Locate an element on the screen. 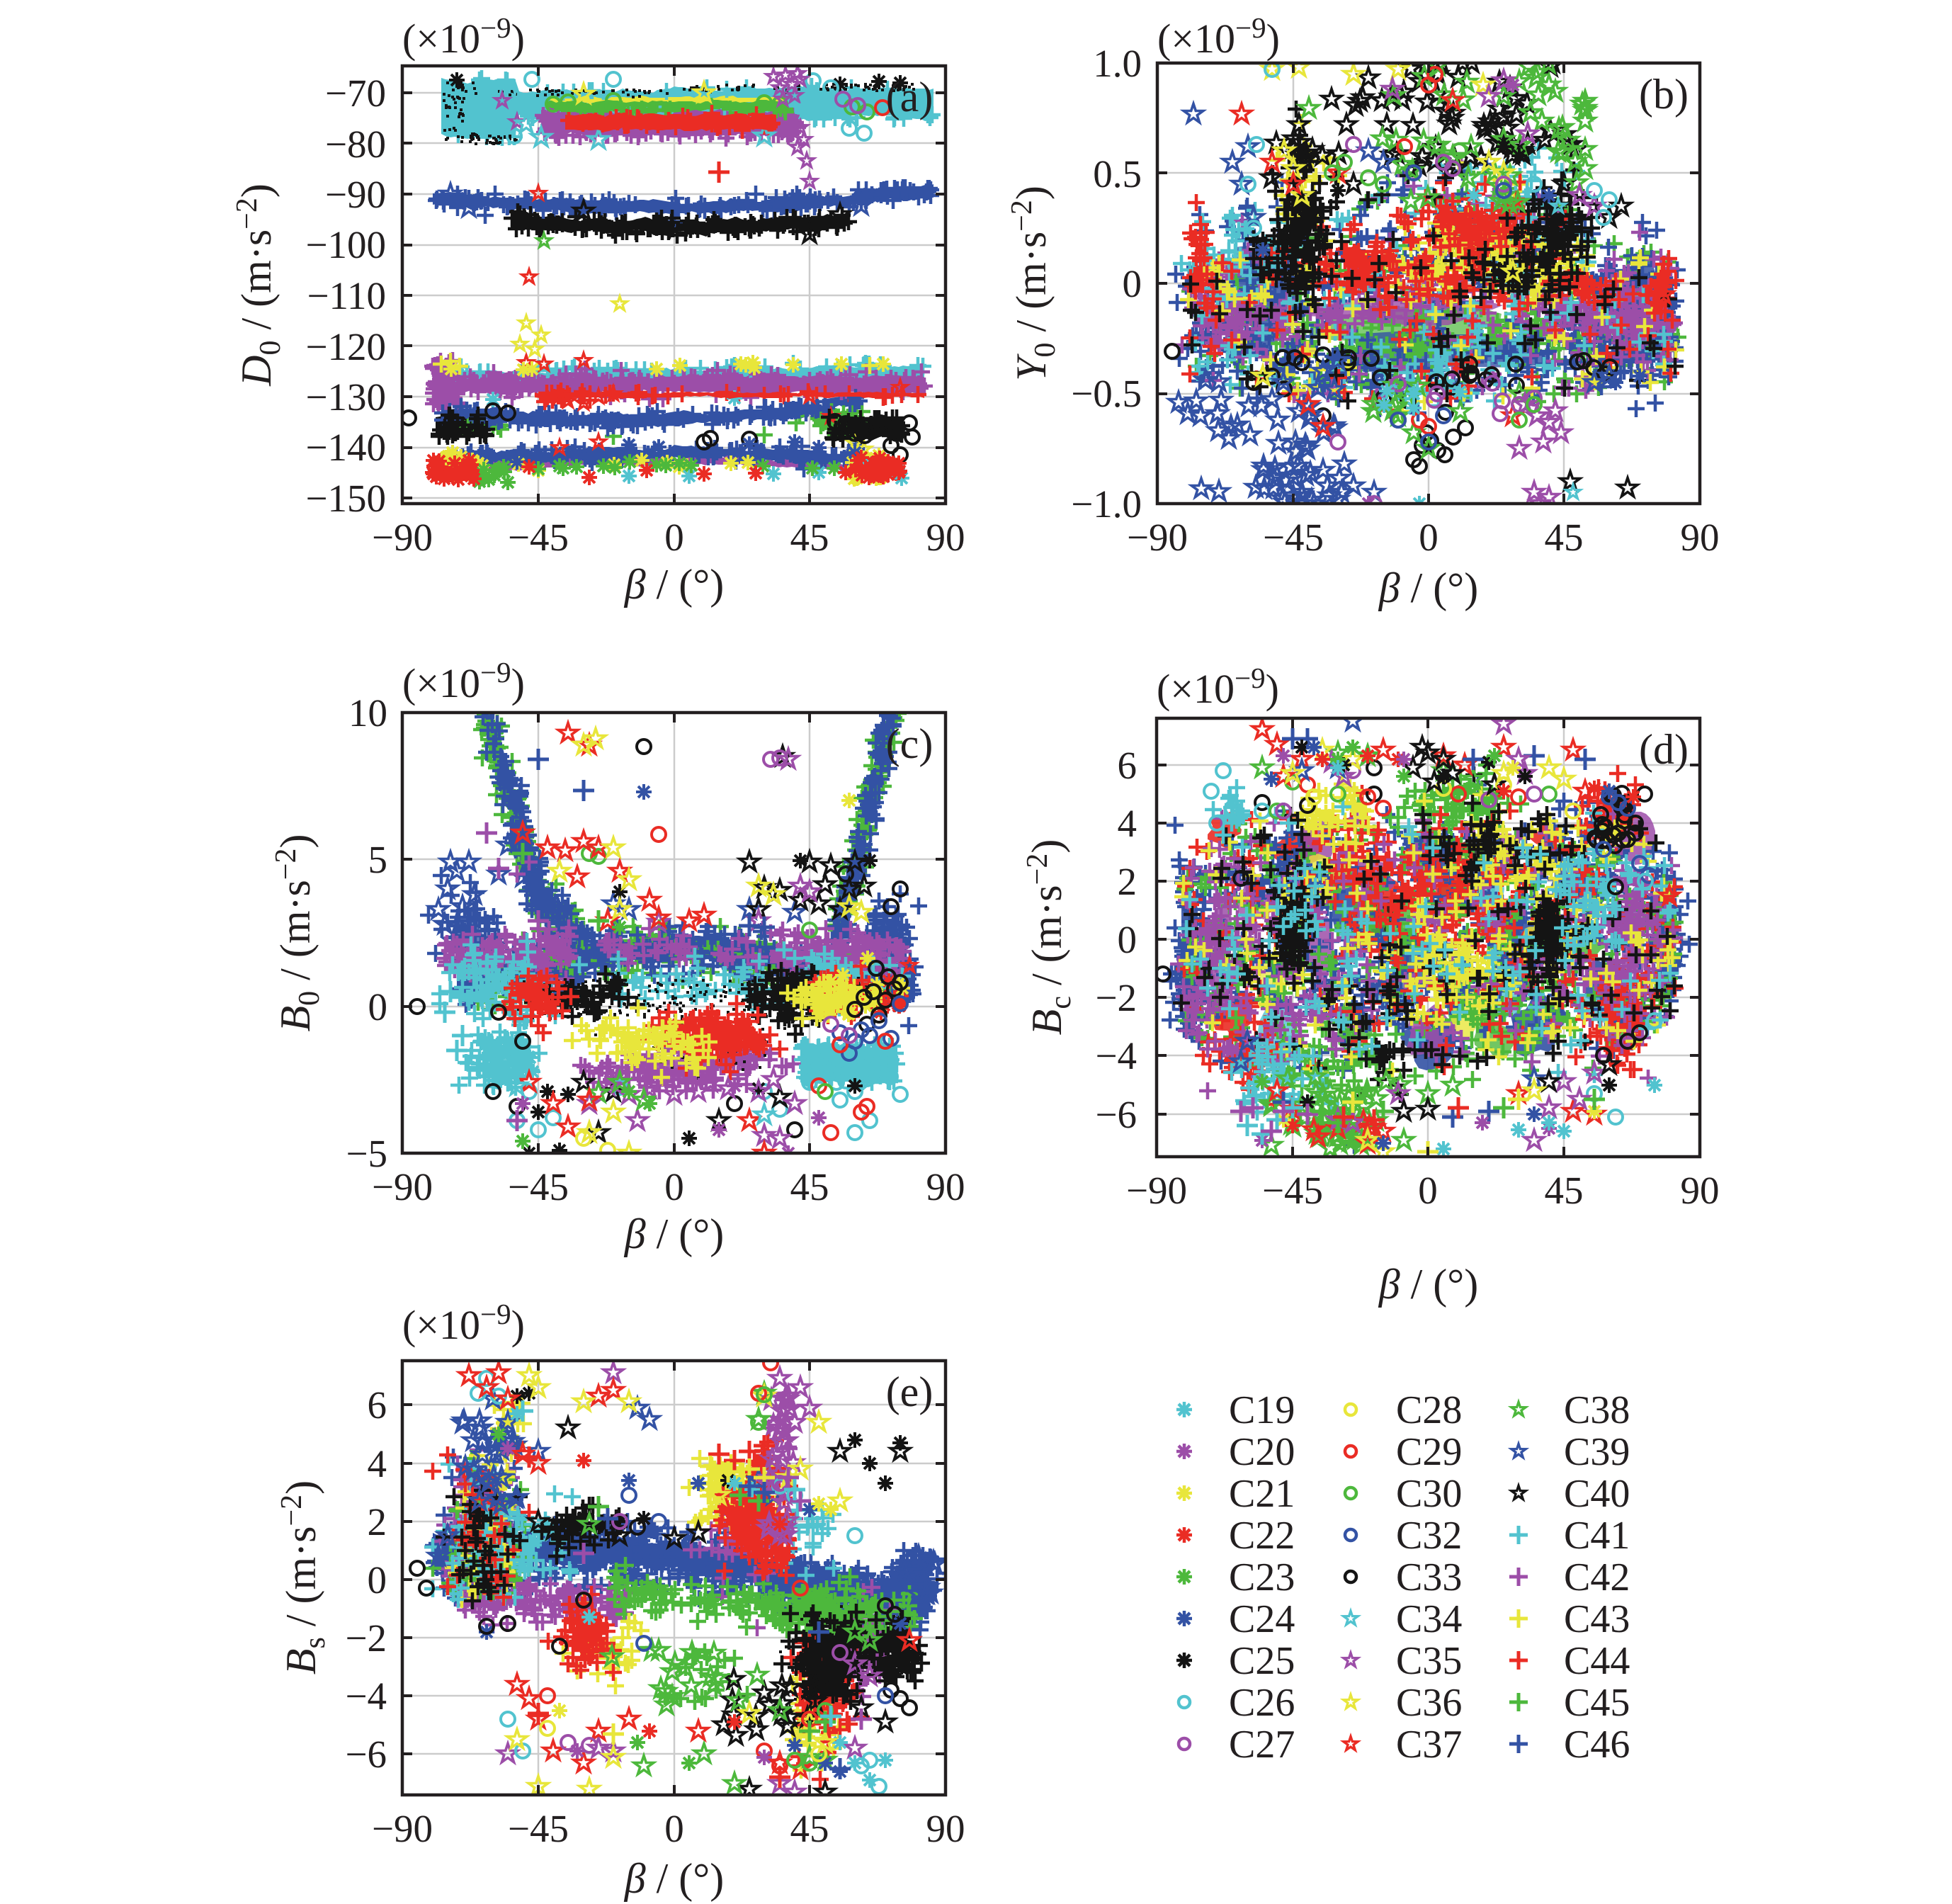 The width and height of the screenshot is (1952, 1904). svg-text: (a) is located at coordinates (910, 97).